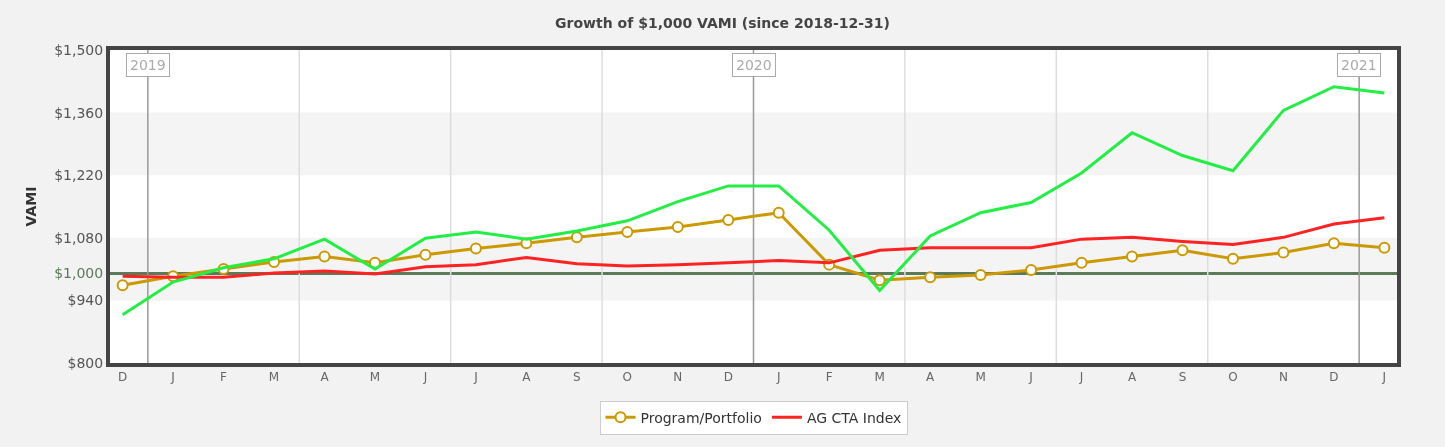  I want to click on y-tick-label: $1,360, so click(79, 112).